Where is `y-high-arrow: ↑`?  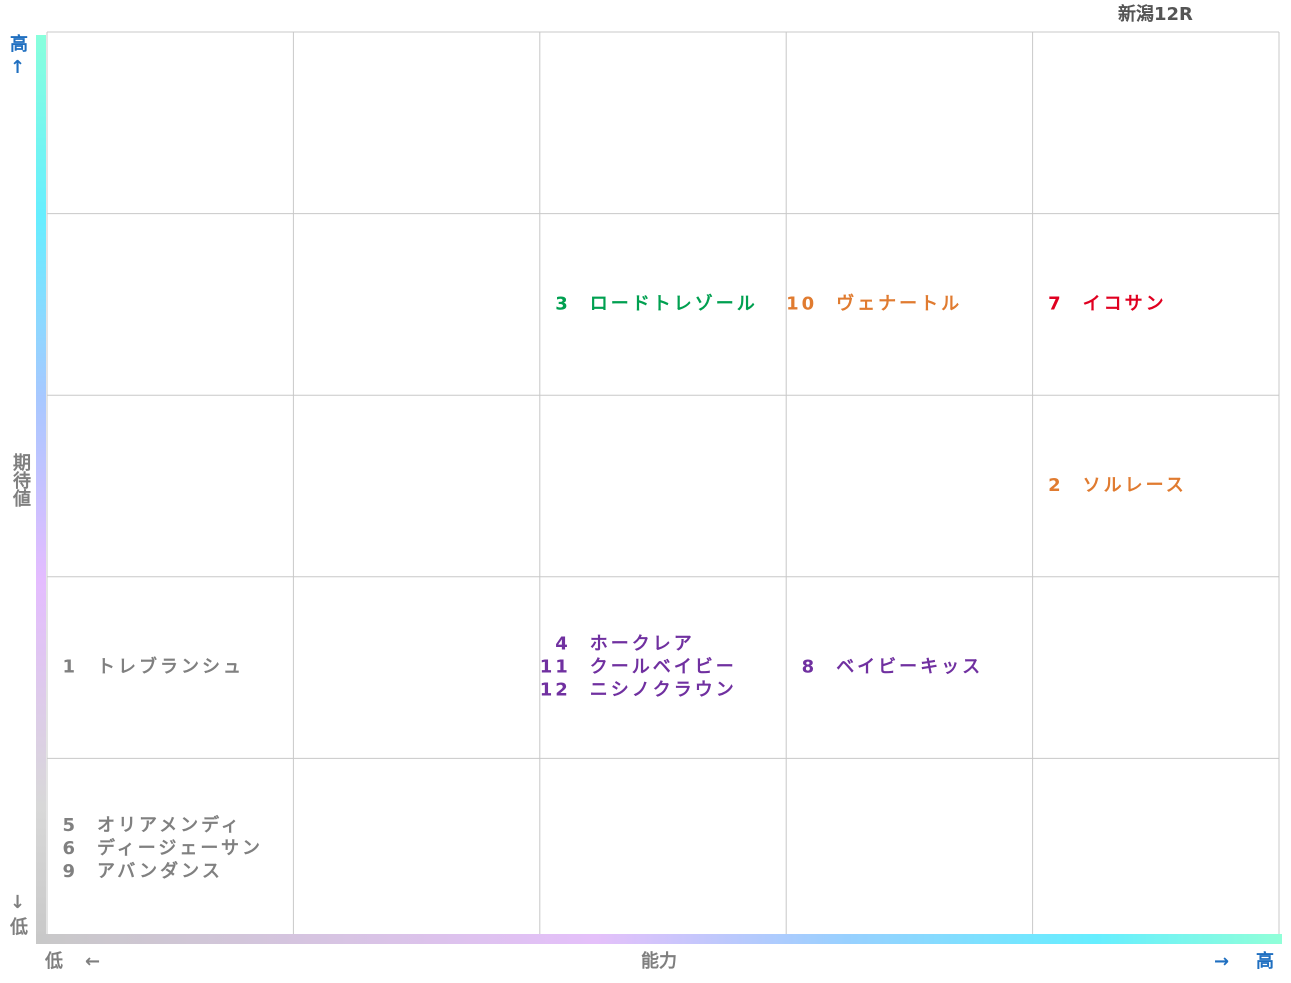
y-high-arrow: ↑ is located at coordinates (18, 67).